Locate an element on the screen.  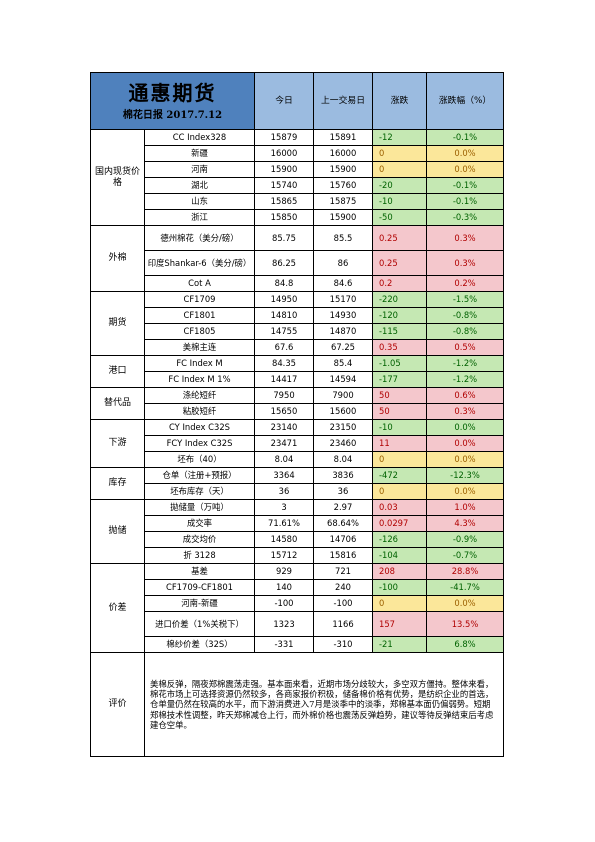
table-row: 库存 仓单（注册+预报） 3364 3836 -472 -12.3% is located at coordinates (297, 483).